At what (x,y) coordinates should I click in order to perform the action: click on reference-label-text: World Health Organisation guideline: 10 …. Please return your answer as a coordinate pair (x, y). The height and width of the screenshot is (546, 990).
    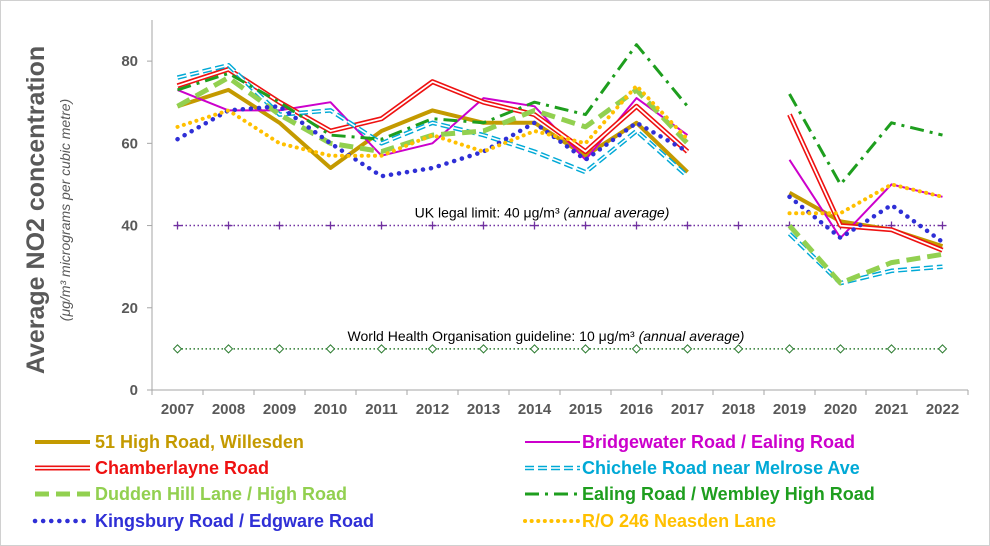
    Looking at the image, I should click on (493, 336).